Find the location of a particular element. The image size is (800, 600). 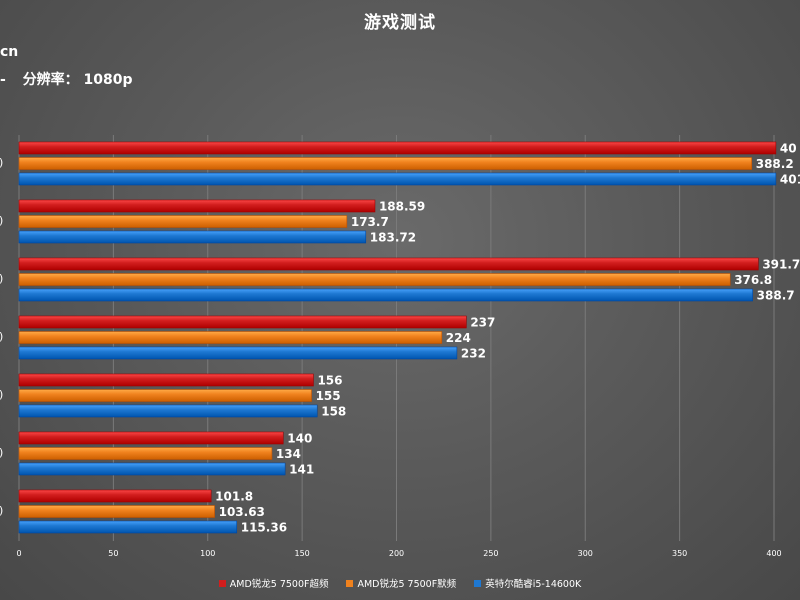

data-label-series-2: 401 is located at coordinates (790, 180).